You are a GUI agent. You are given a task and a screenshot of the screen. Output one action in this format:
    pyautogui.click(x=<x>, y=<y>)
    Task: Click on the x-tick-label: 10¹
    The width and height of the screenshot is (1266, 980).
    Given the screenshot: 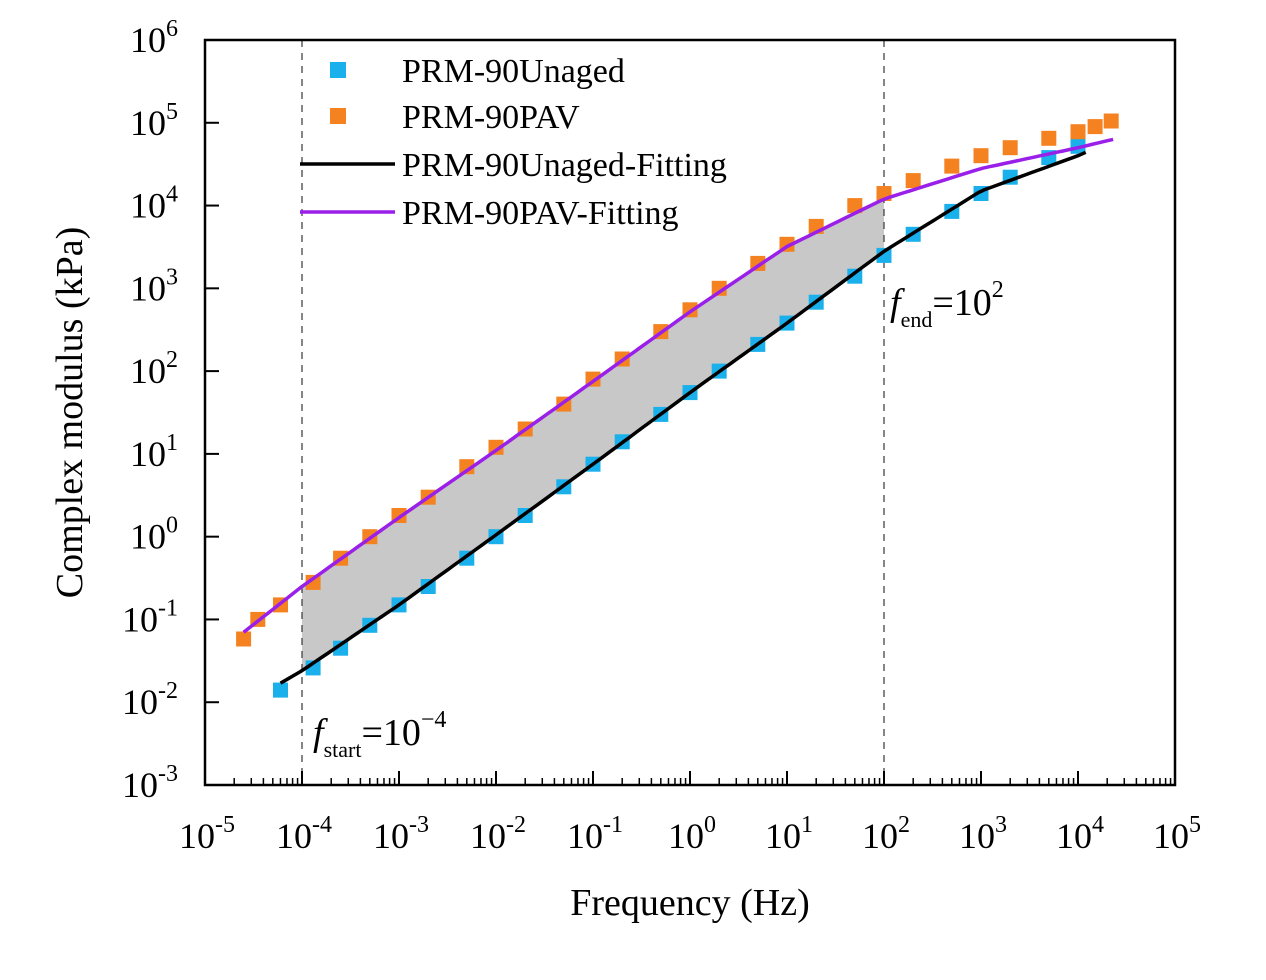 What is the action you would take?
    pyautogui.click(x=789, y=834)
    